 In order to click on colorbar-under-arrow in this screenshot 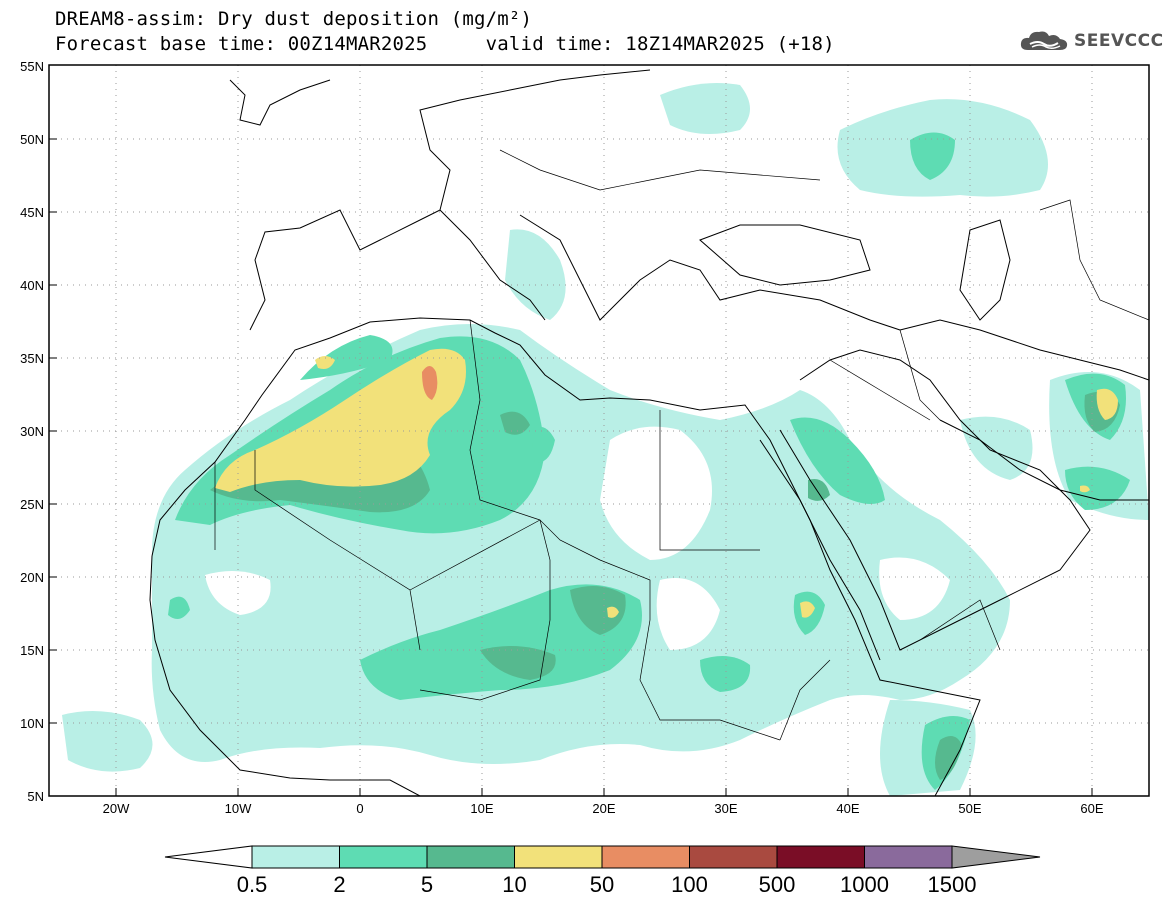, I will do `click(208, 857)`.